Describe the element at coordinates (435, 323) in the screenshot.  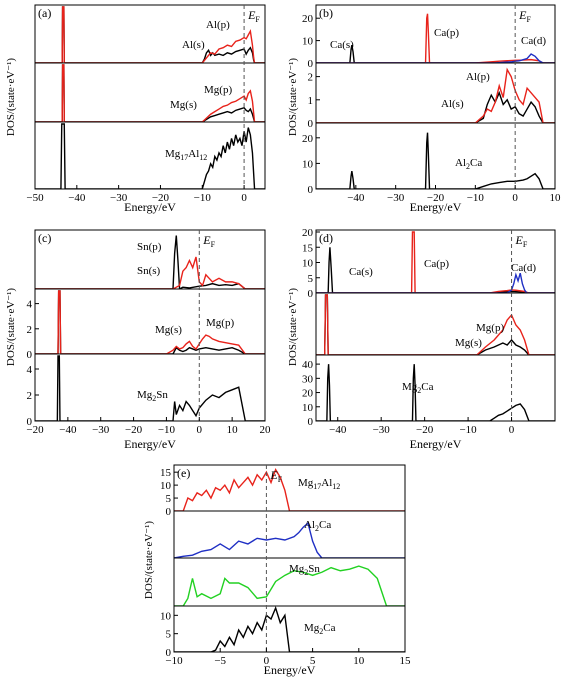
I see `panel-d-subplot-2: Mg(p) Mg(s)` at that location.